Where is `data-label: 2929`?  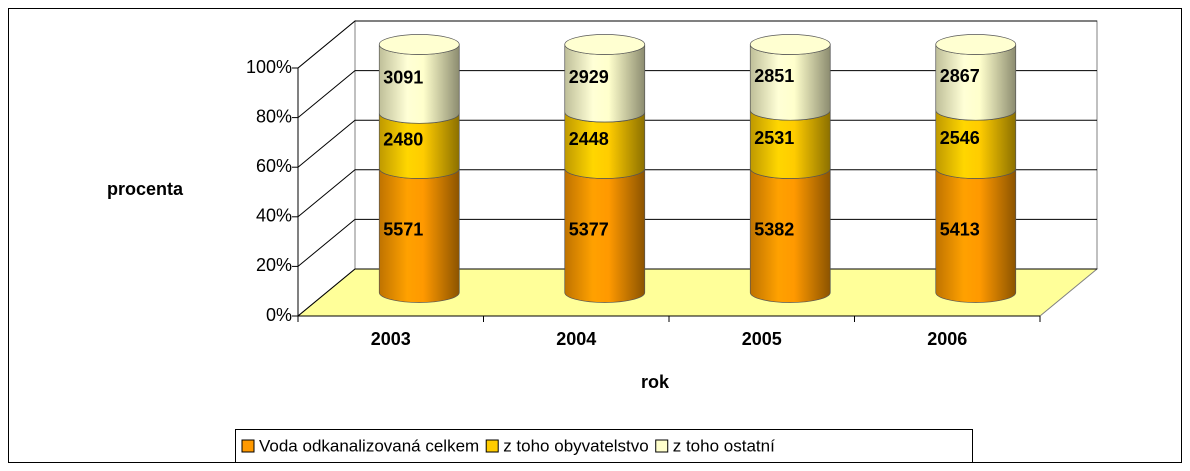
data-label: 2929 is located at coordinates (589, 77).